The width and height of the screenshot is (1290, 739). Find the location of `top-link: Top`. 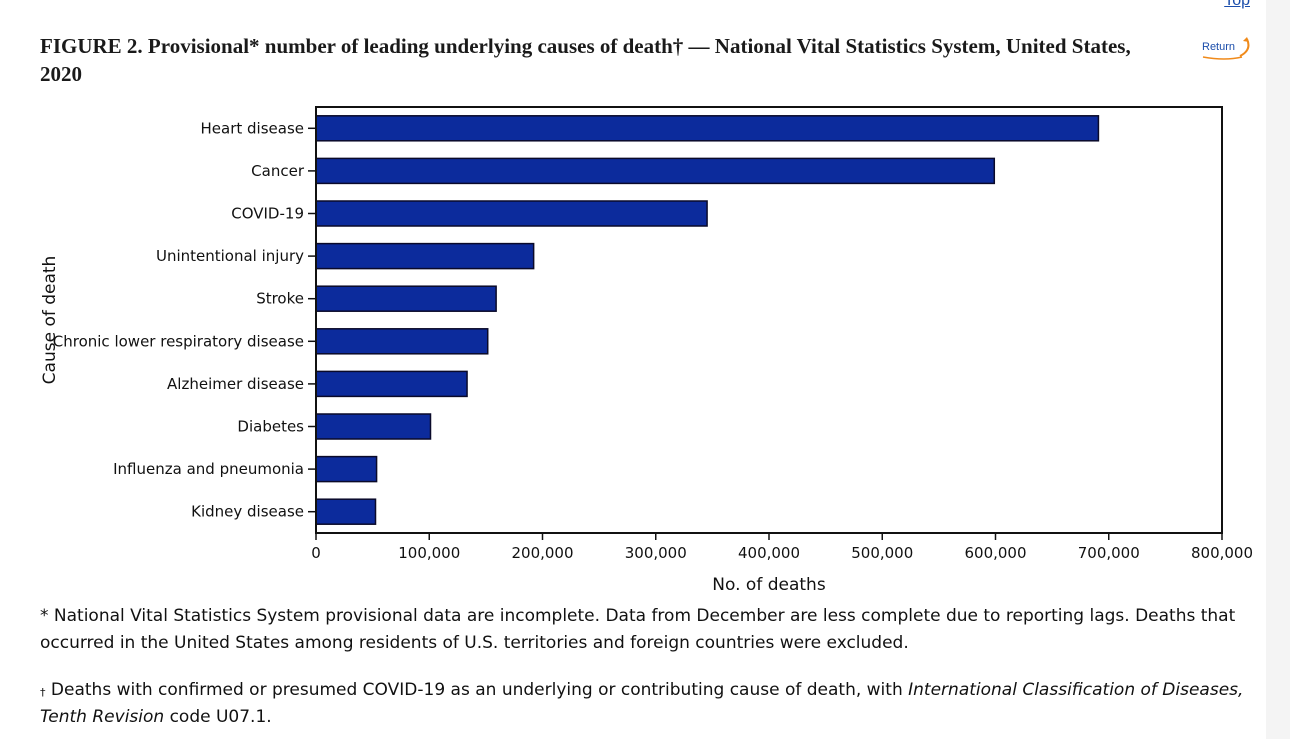

top-link: Top is located at coordinates (1237, 4).